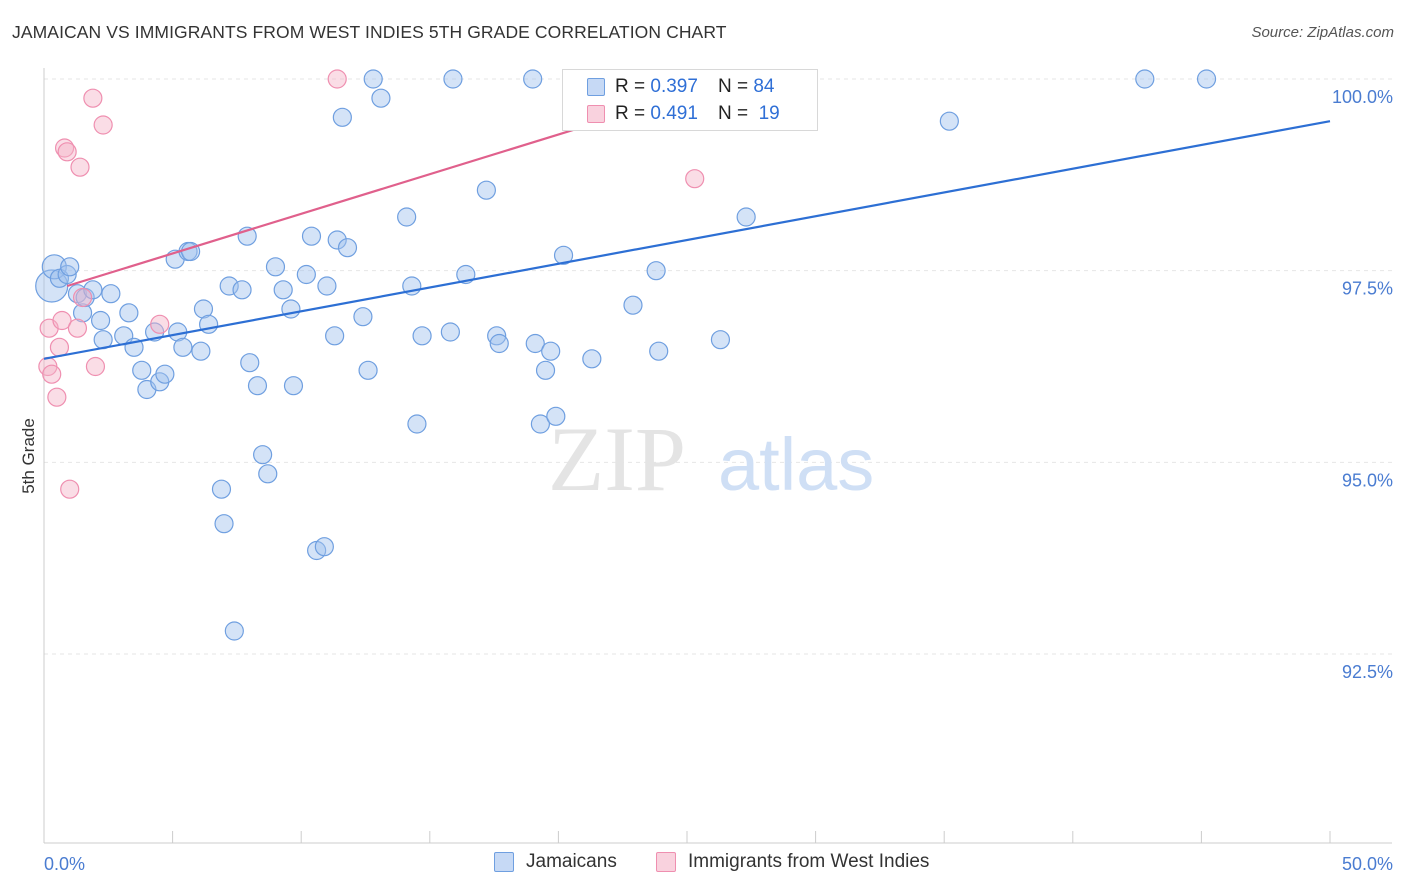 The width and height of the screenshot is (1406, 892). Describe the element at coordinates (674, 113) in the screenshot. I see `r-value-west-indies: 0.491` at that location.